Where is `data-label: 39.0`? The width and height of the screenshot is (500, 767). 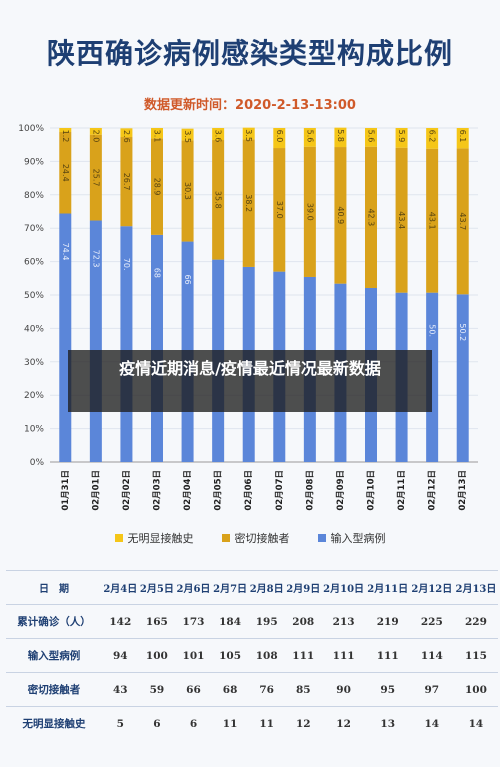 data-label: 39.0 is located at coordinates (309, 212).